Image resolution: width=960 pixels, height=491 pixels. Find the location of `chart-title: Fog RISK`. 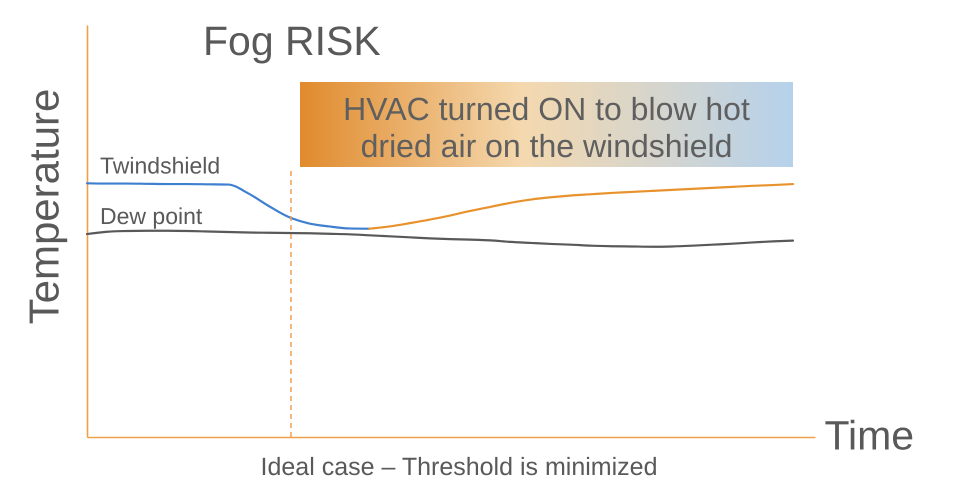

chart-title: Fog RISK is located at coordinates (292, 41).